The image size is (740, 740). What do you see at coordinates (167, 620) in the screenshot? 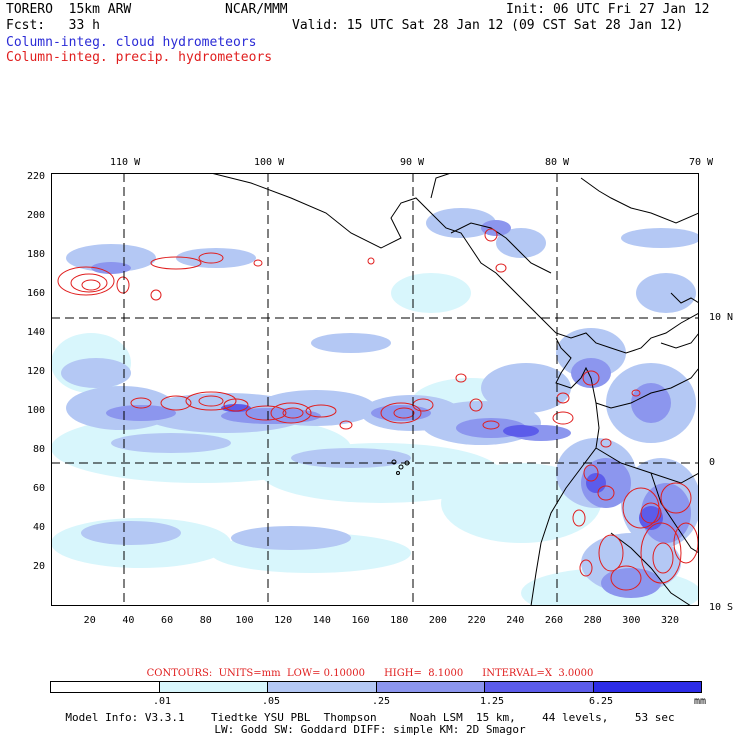
I see `x-tick-label: 60` at bounding box center [167, 620].